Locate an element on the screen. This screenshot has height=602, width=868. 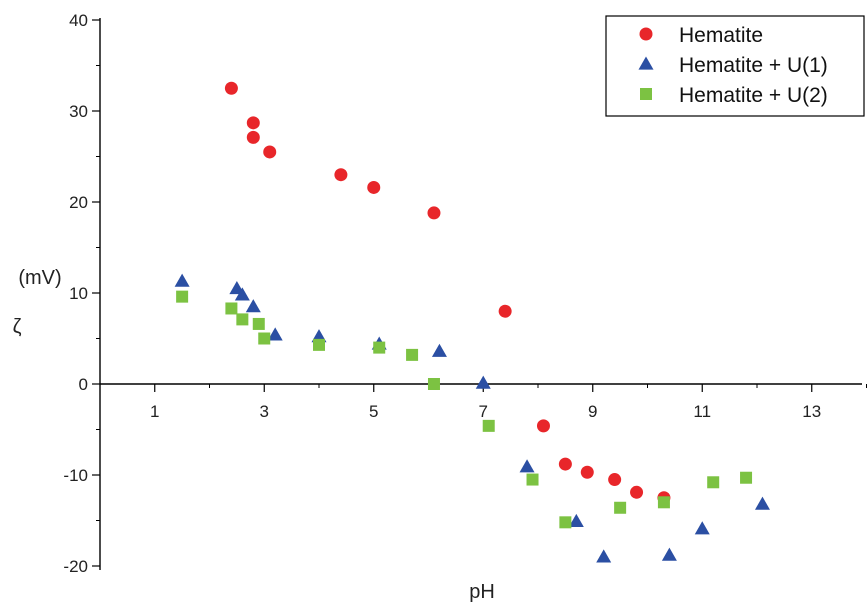
legend-label: Hematite + U(1) is located at coordinates (753, 65).